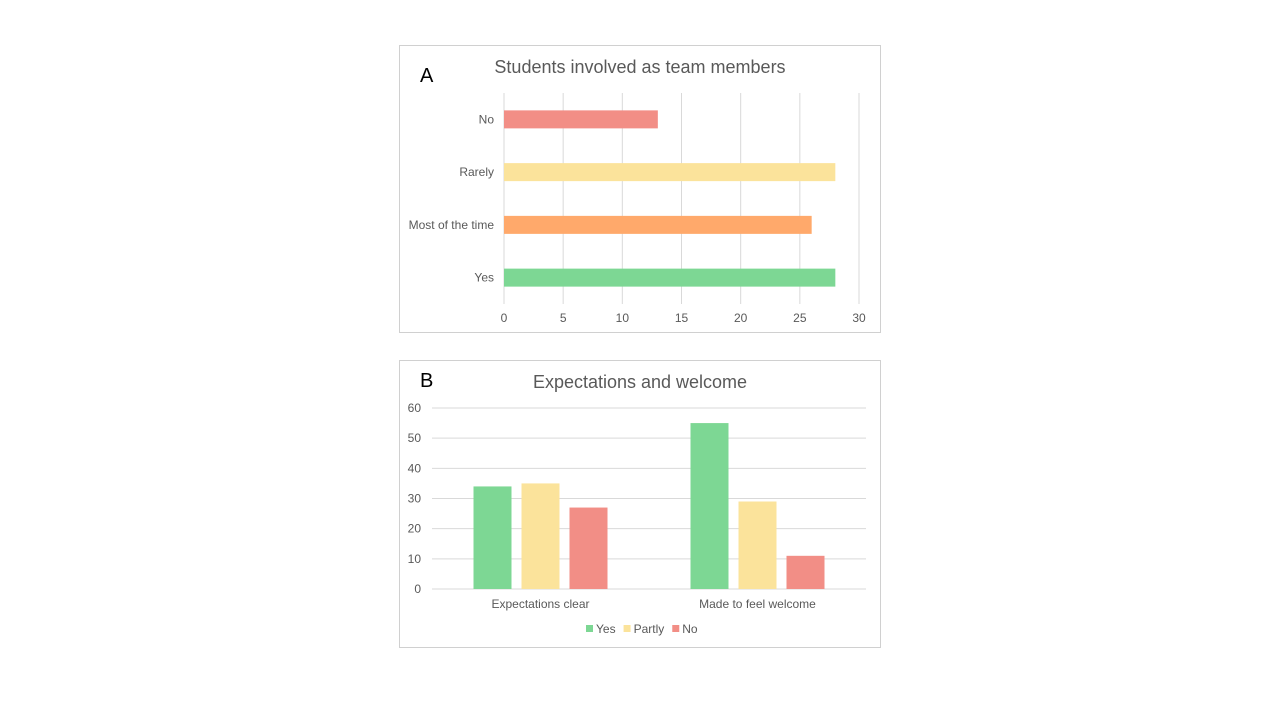  Describe the element at coordinates (504, 318) in the screenshot. I see `x-tick-label: 0` at that location.